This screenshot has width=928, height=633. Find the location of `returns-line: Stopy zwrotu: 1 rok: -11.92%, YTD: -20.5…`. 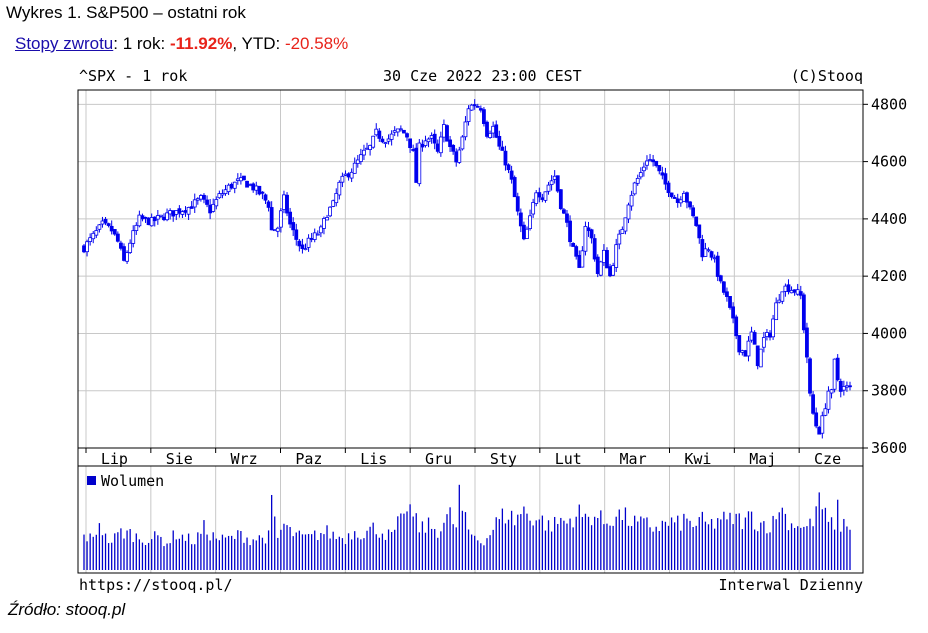

returns-line: Stopy zwrotu: 1 rok: -11.92%, YTD: -20.5… is located at coordinates (181, 44).